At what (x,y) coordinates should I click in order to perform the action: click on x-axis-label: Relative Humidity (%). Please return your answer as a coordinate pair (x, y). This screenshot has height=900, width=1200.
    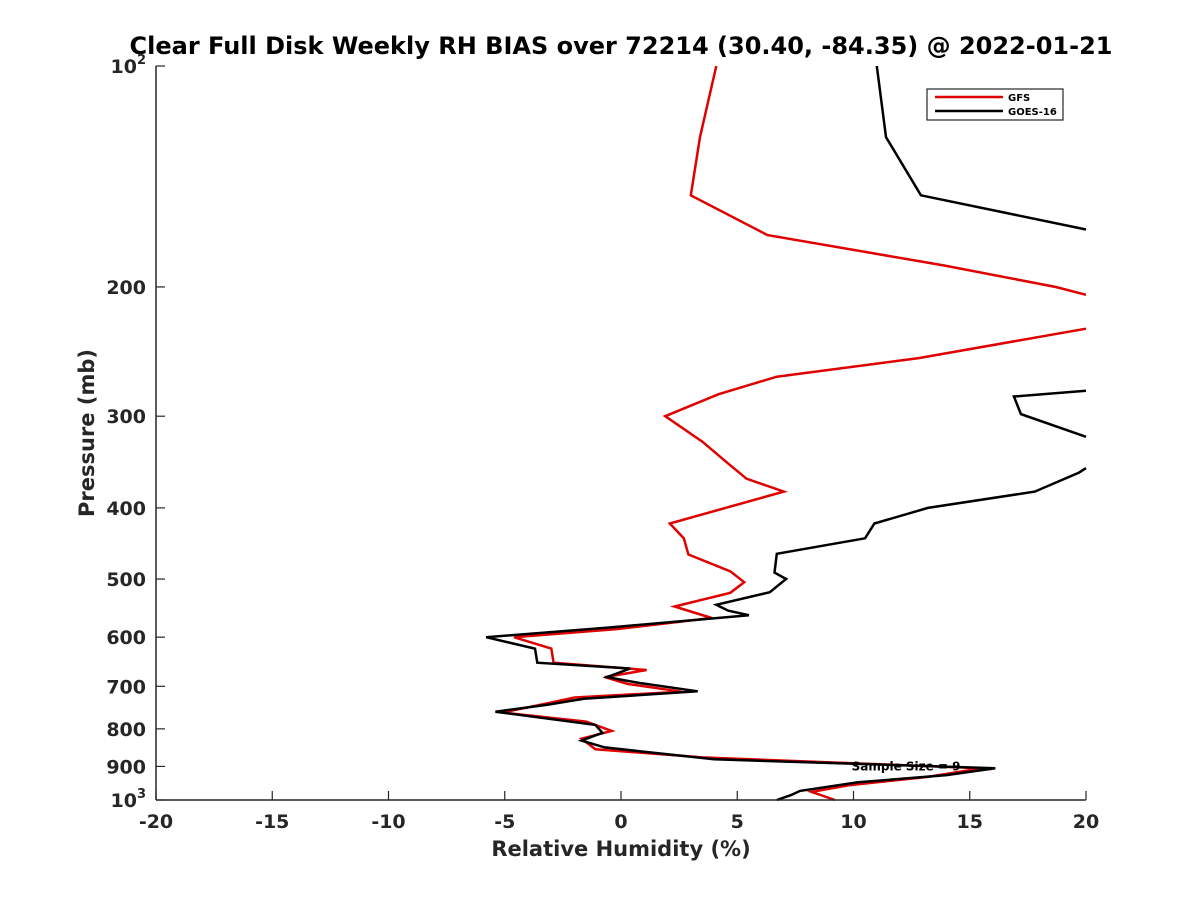
    Looking at the image, I should click on (620, 849).